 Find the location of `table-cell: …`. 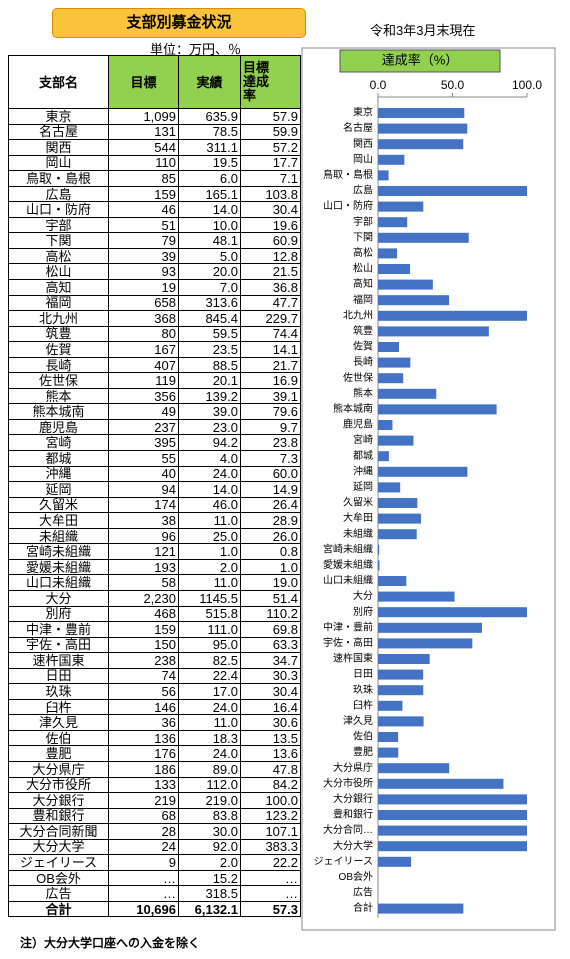

table-cell: … is located at coordinates (270, 878).